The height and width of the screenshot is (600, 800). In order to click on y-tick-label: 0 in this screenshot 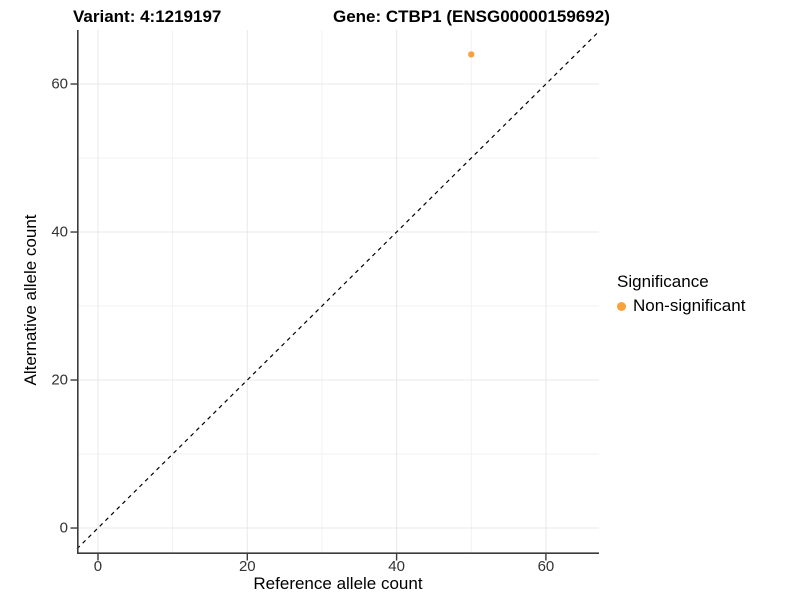, I will do `click(63, 528)`.